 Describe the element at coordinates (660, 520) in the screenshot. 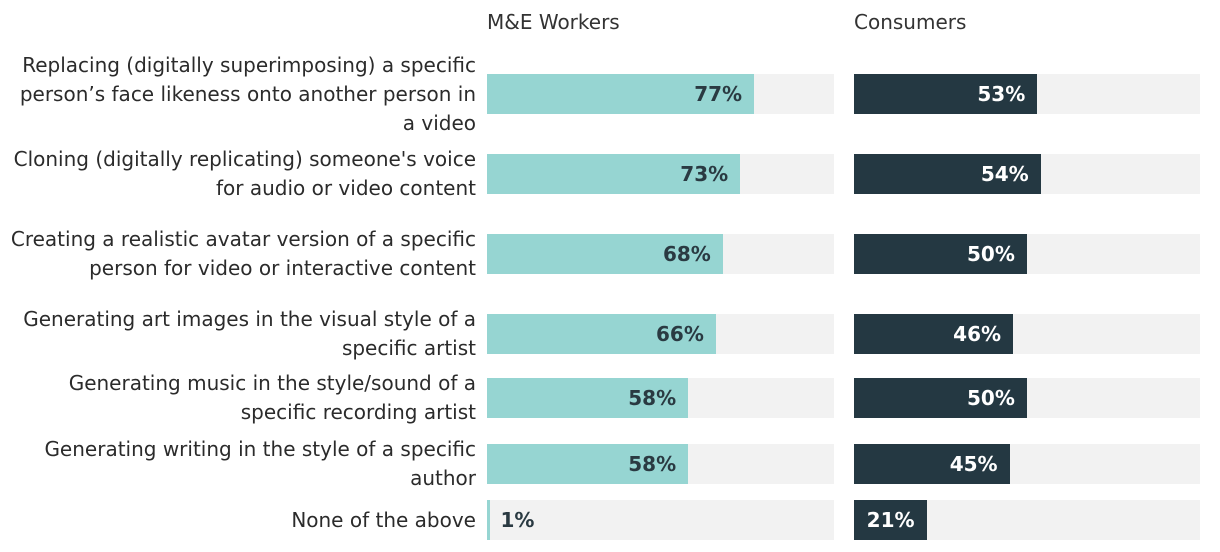

I see `bar-track: 1%` at that location.